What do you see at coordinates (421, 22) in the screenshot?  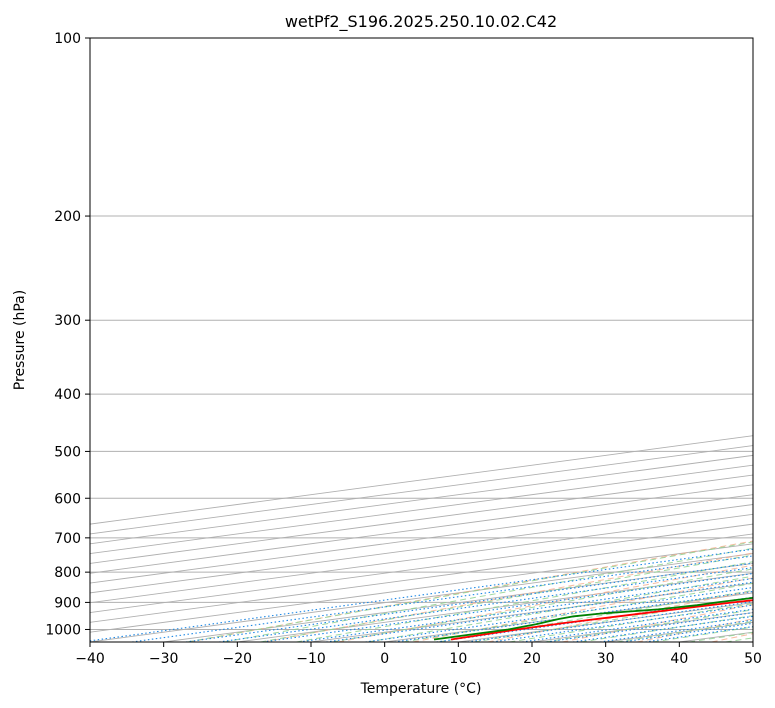 I see `chart-title: wetPf2_S196.2025.250.10.02.C42` at bounding box center [421, 22].